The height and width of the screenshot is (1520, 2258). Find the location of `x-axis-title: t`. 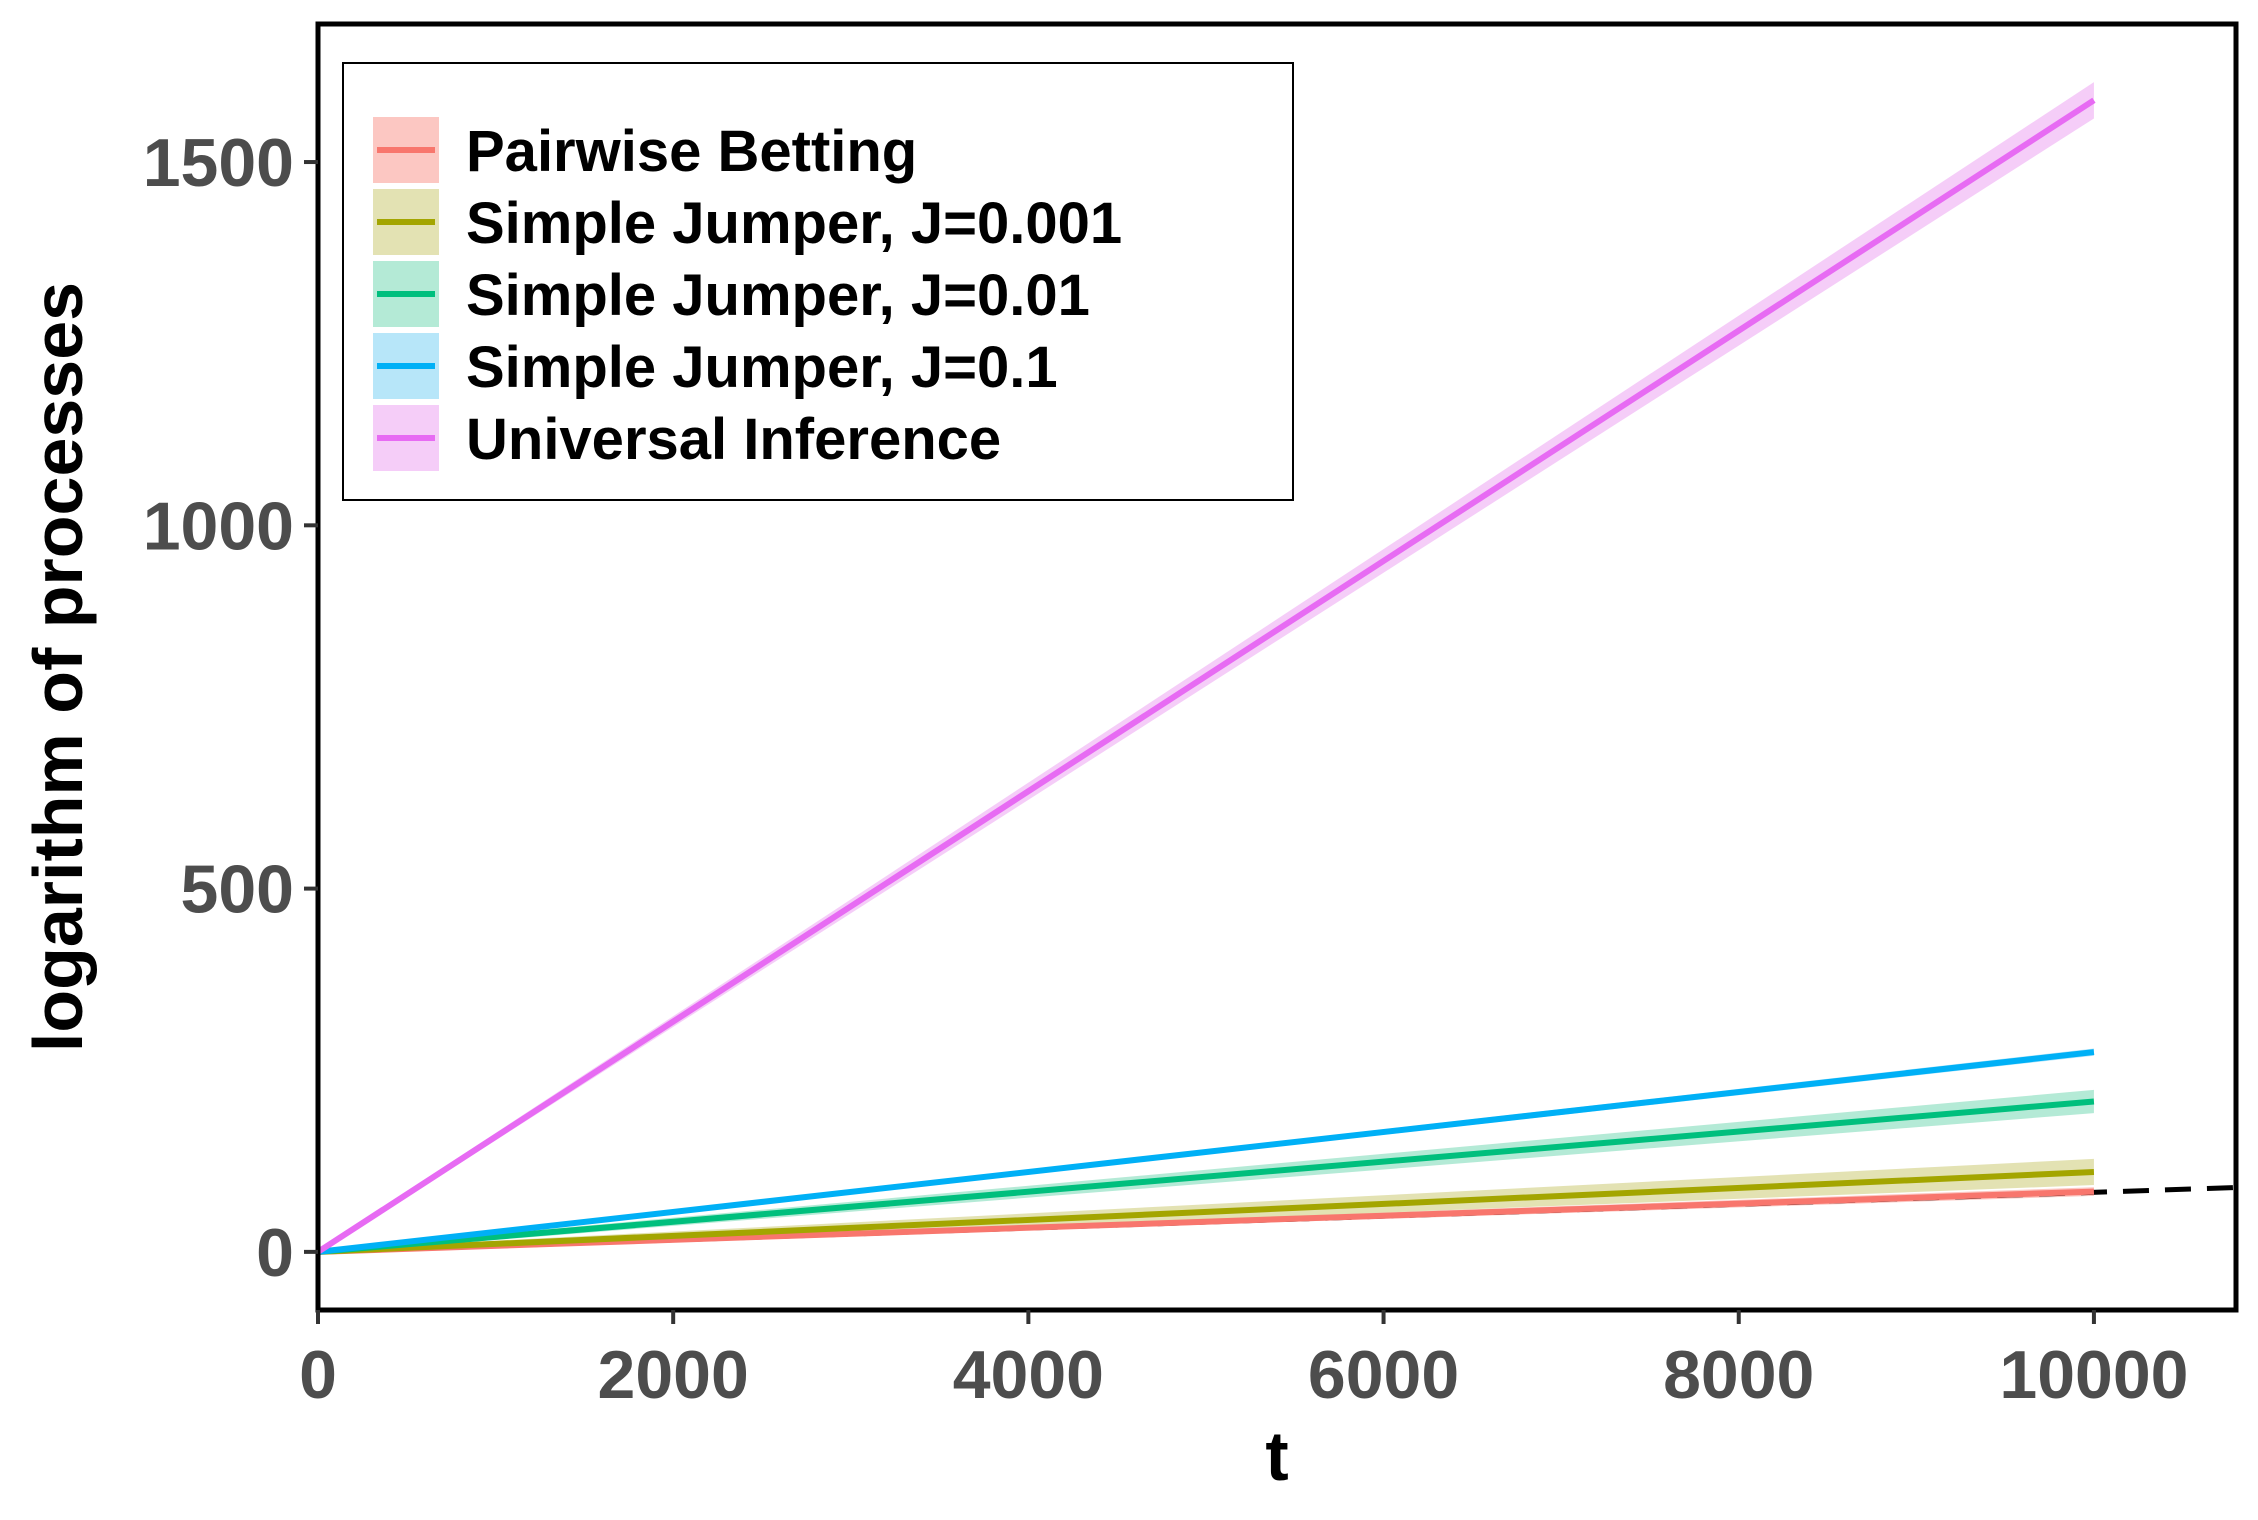

x-axis-title: t is located at coordinates (1276, 1456).